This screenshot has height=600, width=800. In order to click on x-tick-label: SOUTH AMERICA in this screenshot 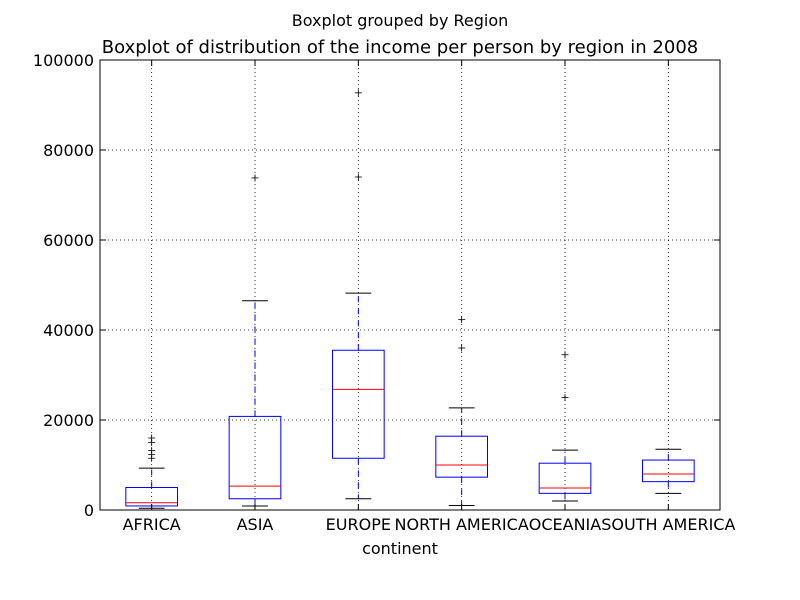, I will do `click(668, 524)`.